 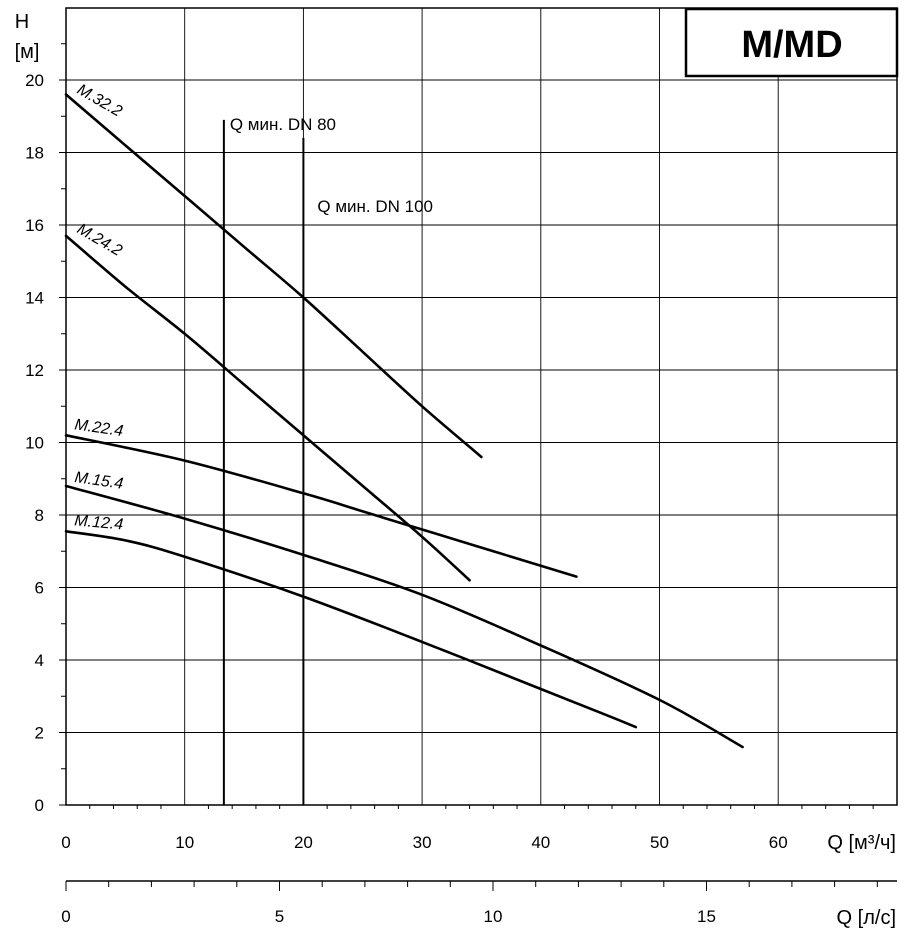 What do you see at coordinates (34, 80) in the screenshot?
I see `y-tick-label: 20` at bounding box center [34, 80].